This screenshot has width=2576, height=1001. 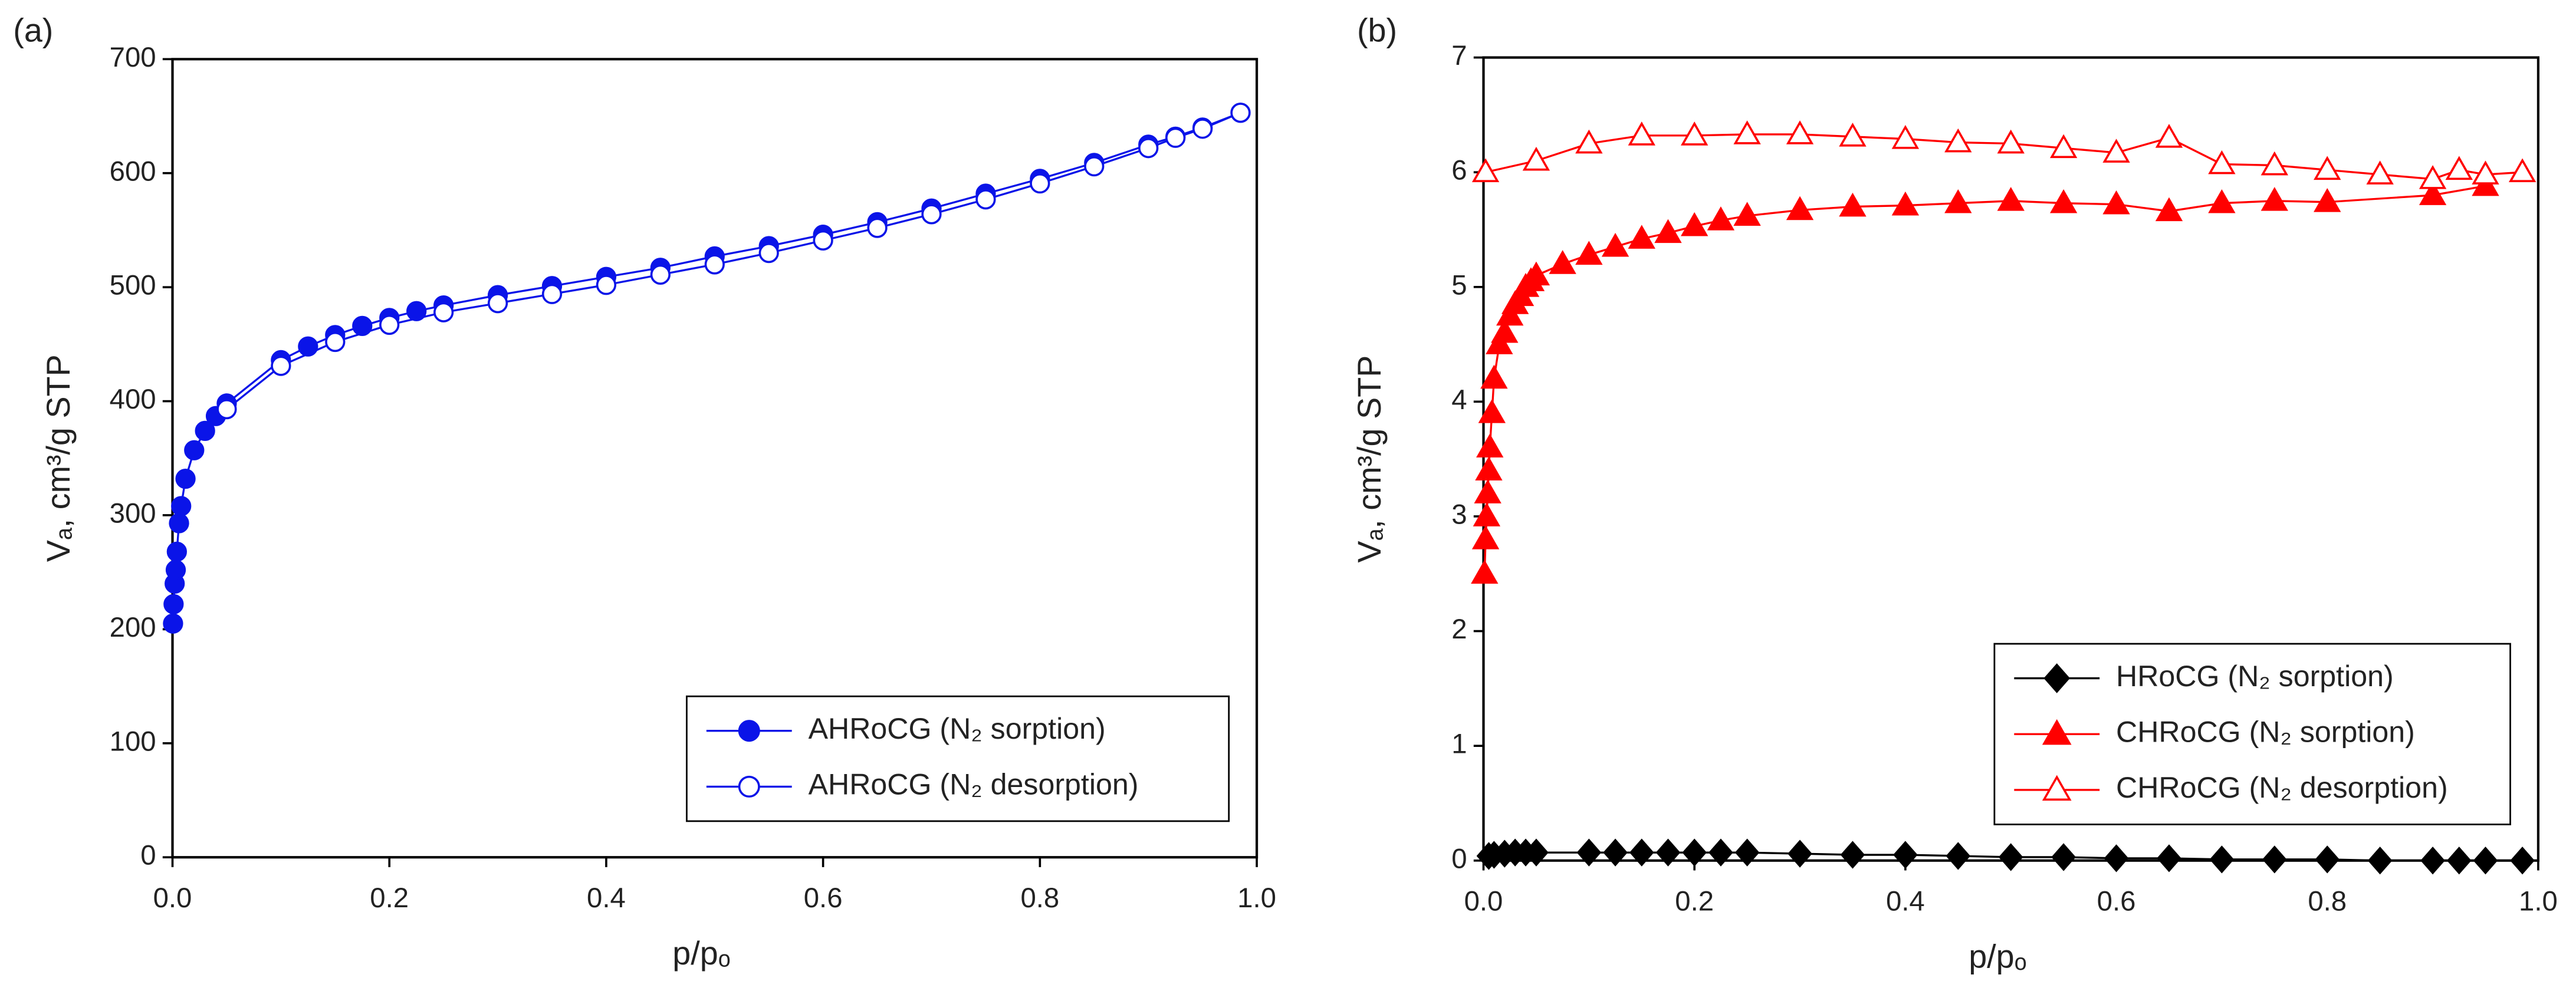 I want to click on y-tick-label: 7, so click(x=1459, y=55).